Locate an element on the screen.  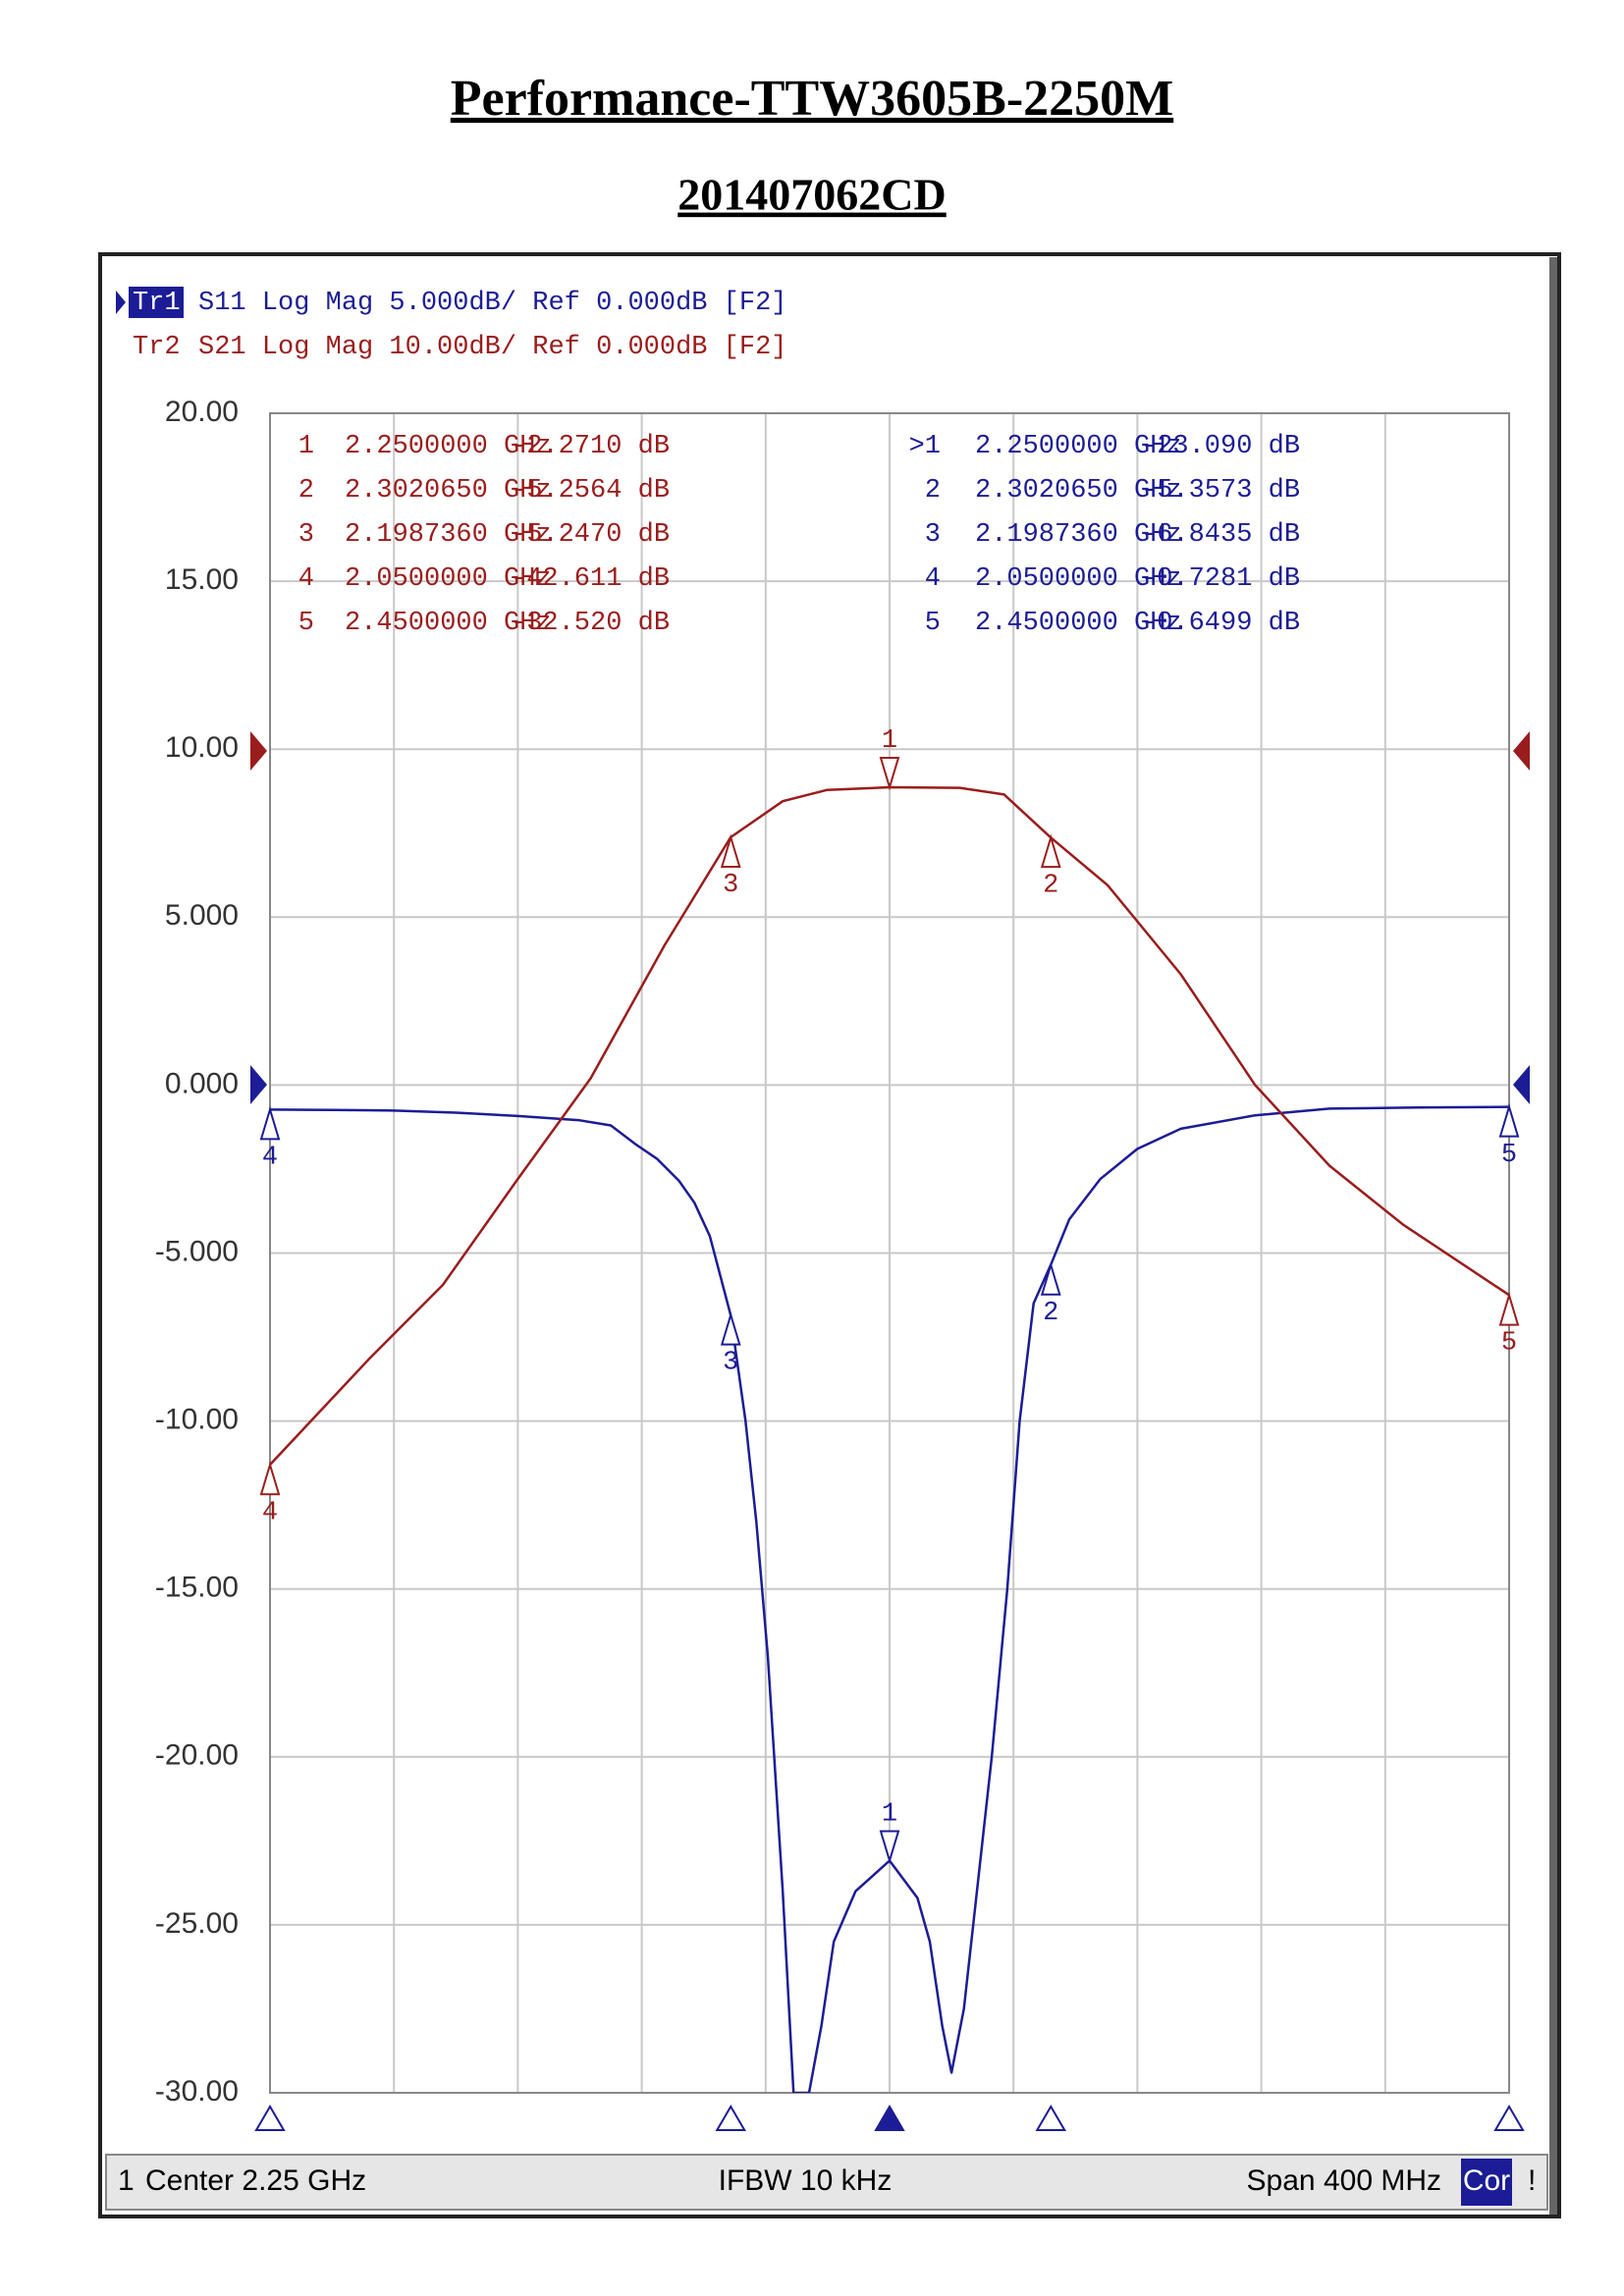
marker-table-cell: -23.090 dB is located at coordinates (1220, 446).